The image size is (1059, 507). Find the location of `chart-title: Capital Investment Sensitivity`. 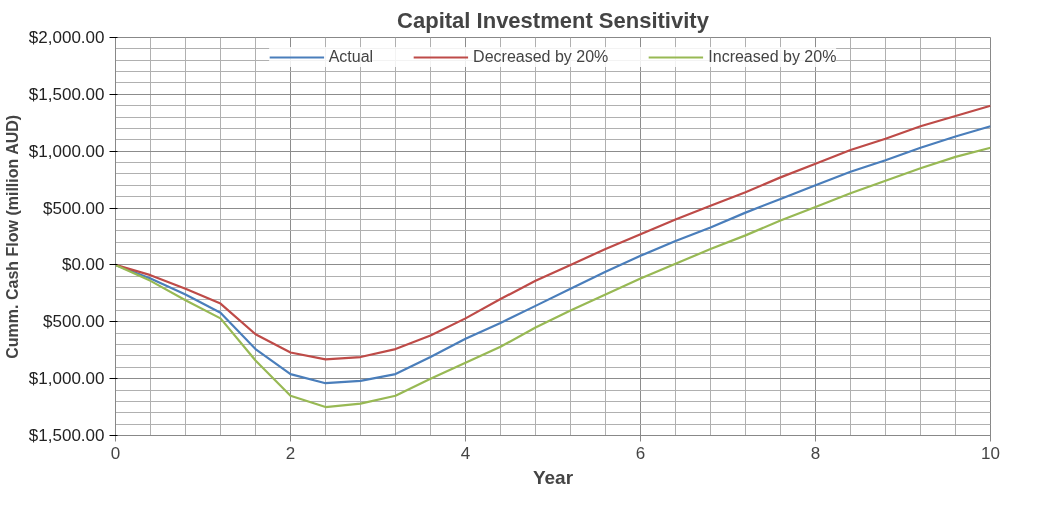

chart-title: Capital Investment Sensitivity is located at coordinates (553, 20).